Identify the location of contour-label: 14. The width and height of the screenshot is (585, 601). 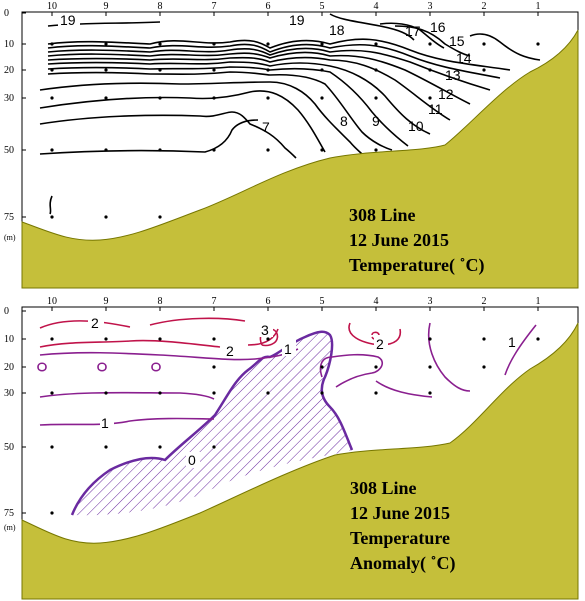
(464, 58).